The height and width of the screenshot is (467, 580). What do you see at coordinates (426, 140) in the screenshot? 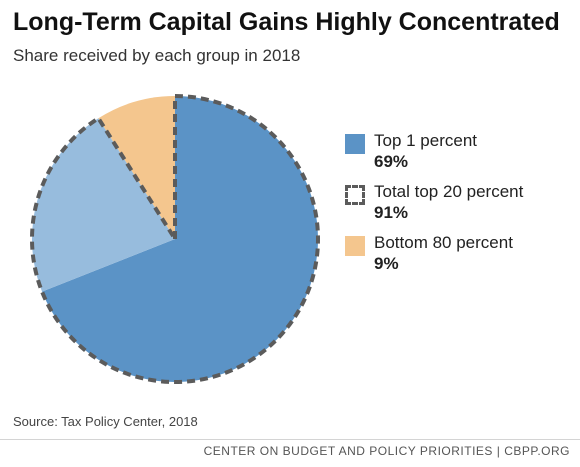
I see `legend-label: Top 1 percent` at bounding box center [426, 140].